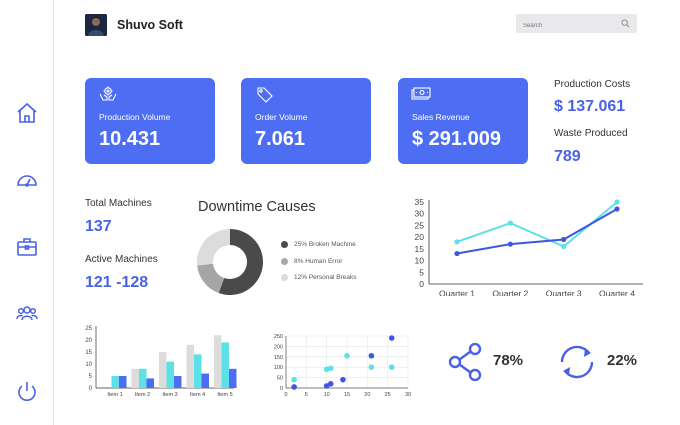  I want to click on waste-produced-label: Waste Produced, so click(591, 133).